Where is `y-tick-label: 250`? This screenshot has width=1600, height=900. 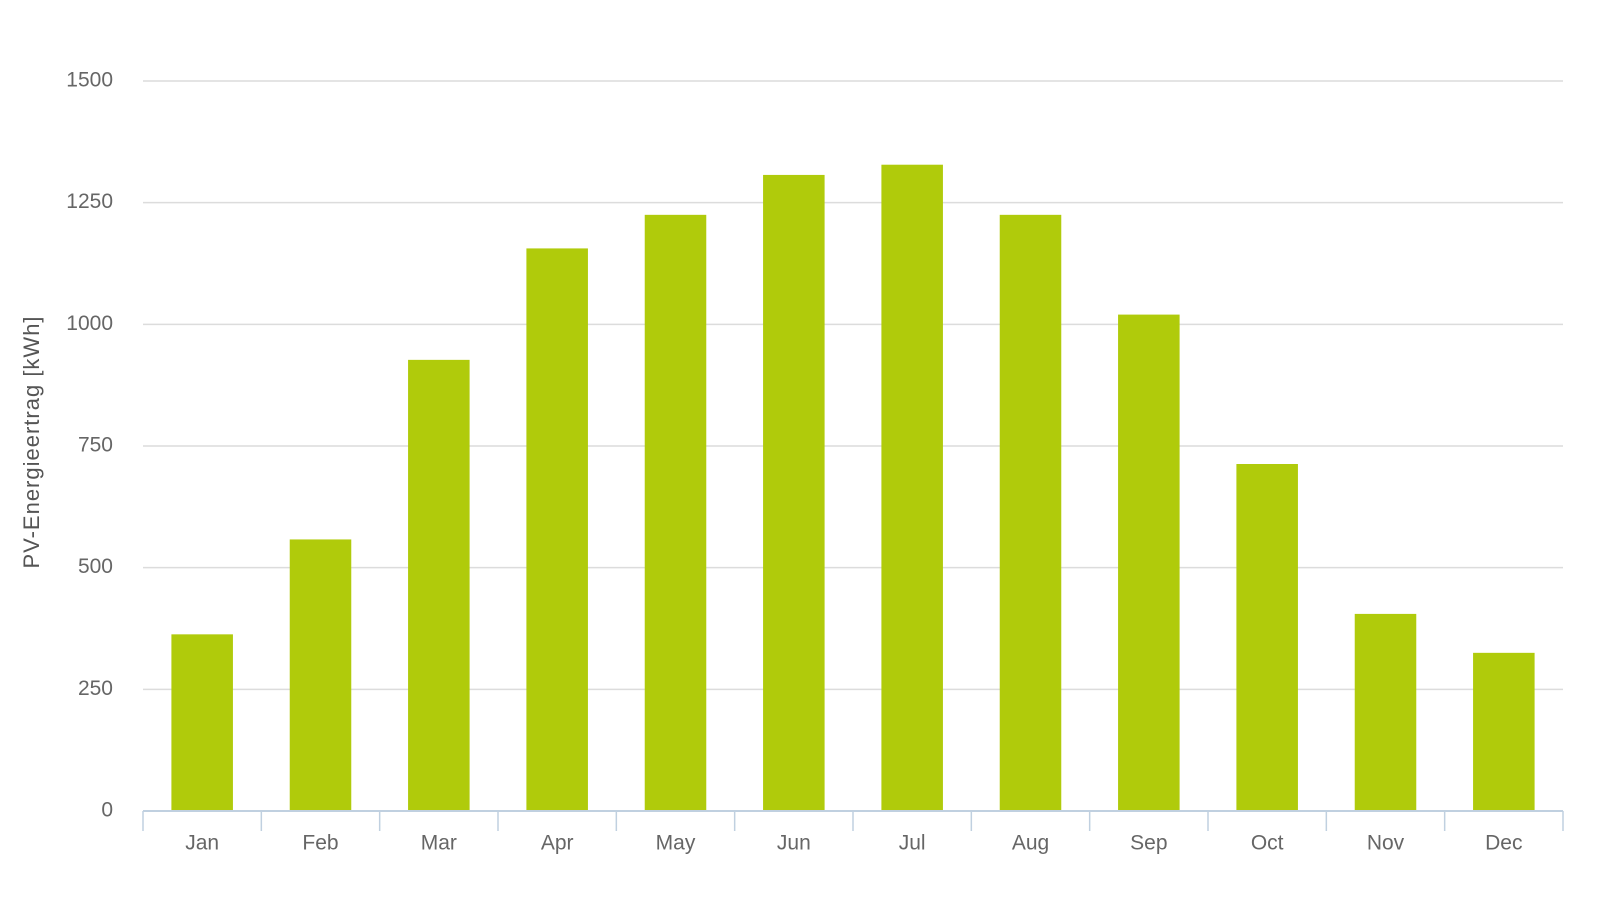
y-tick-label: 250 is located at coordinates (95, 688).